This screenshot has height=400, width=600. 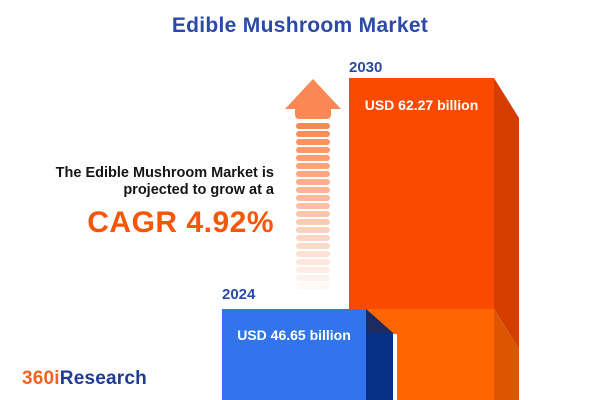 I want to click on growth-statement-line2: projected to grow at a, so click(x=198, y=190).